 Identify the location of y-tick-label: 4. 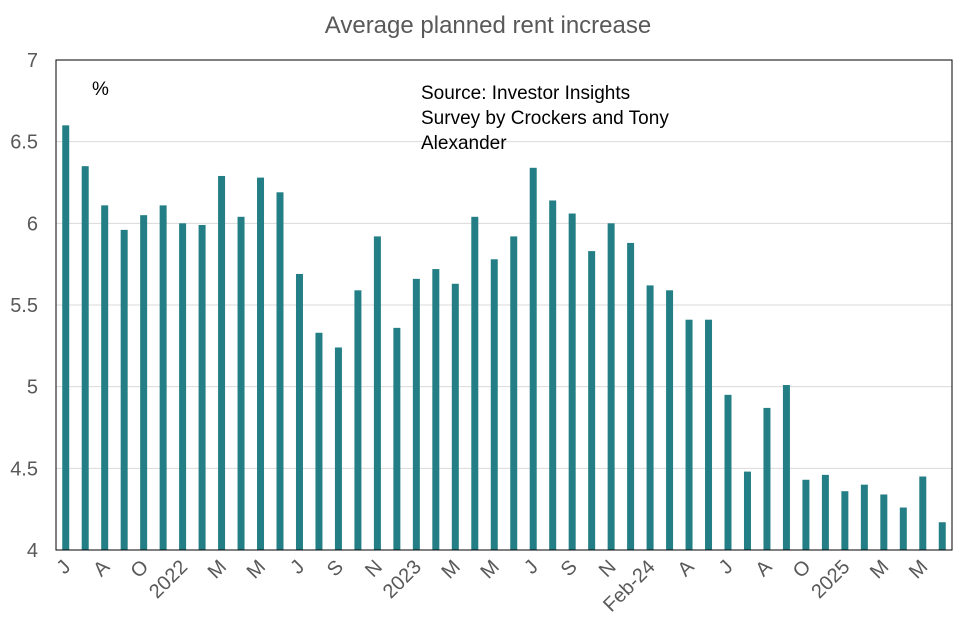
(32, 551).